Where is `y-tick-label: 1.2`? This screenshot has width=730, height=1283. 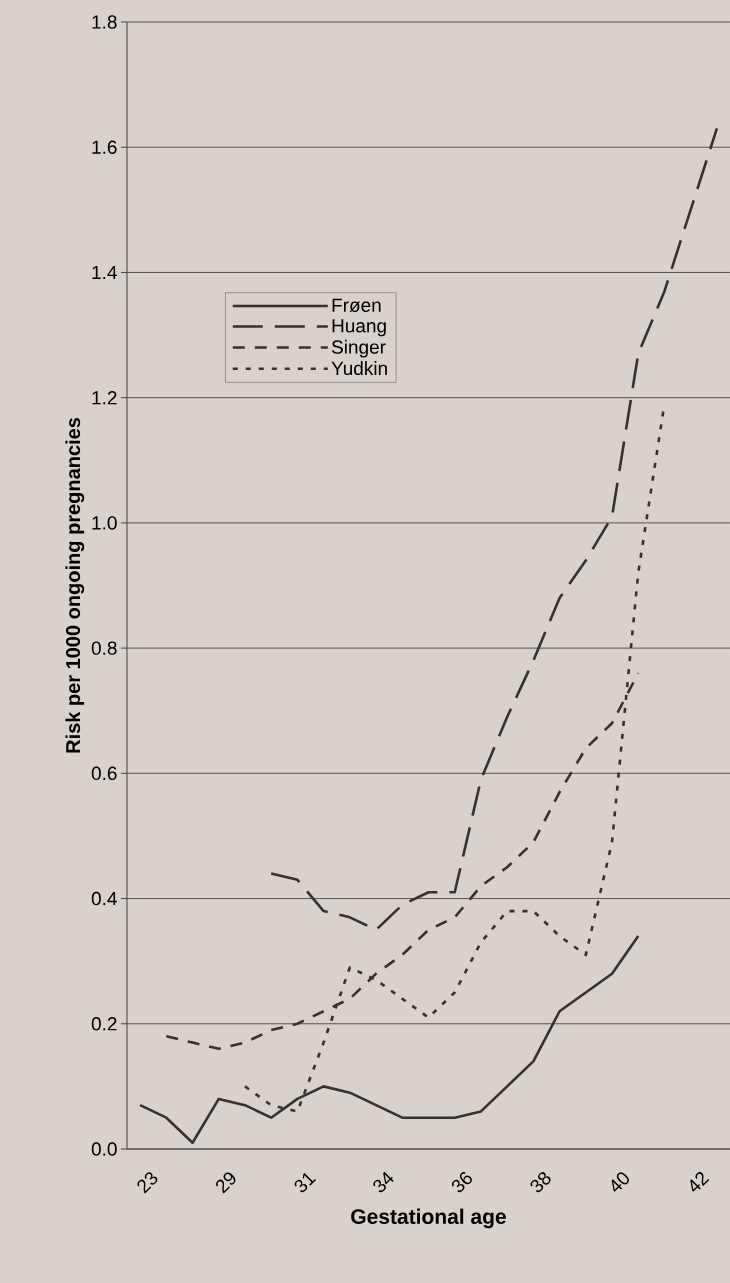
y-tick-label: 1.2 is located at coordinates (104, 398).